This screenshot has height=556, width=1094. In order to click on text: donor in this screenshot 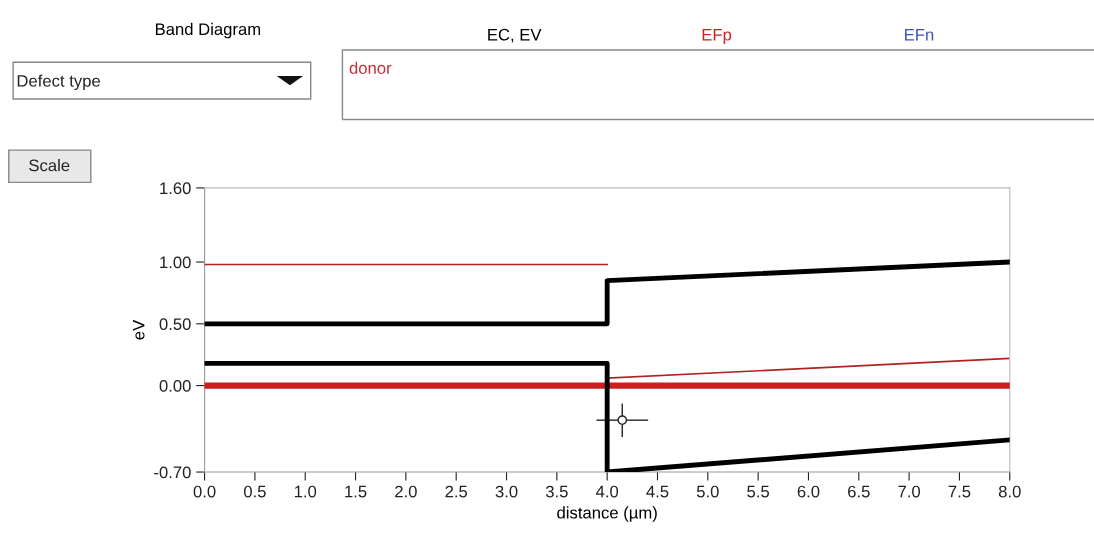, I will do `click(370, 67)`.